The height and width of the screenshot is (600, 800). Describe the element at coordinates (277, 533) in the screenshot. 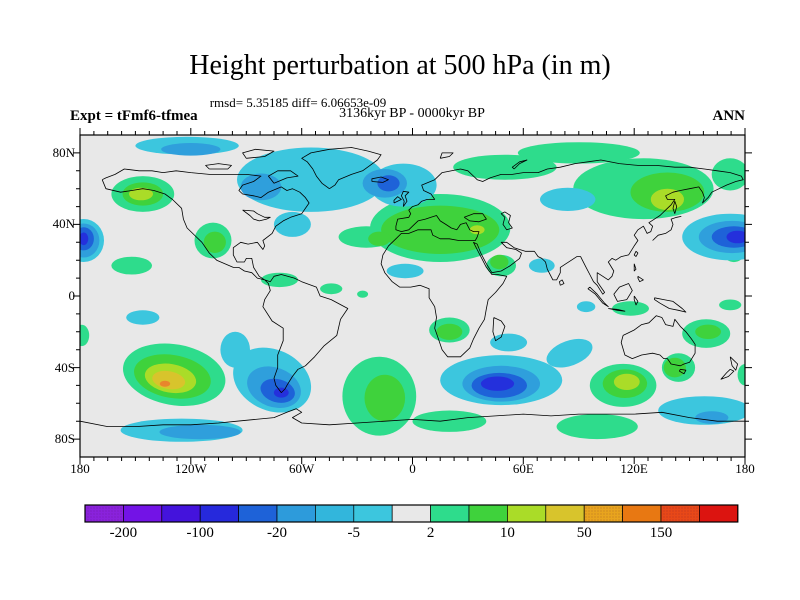

I see `colorbar-label: -20` at that location.